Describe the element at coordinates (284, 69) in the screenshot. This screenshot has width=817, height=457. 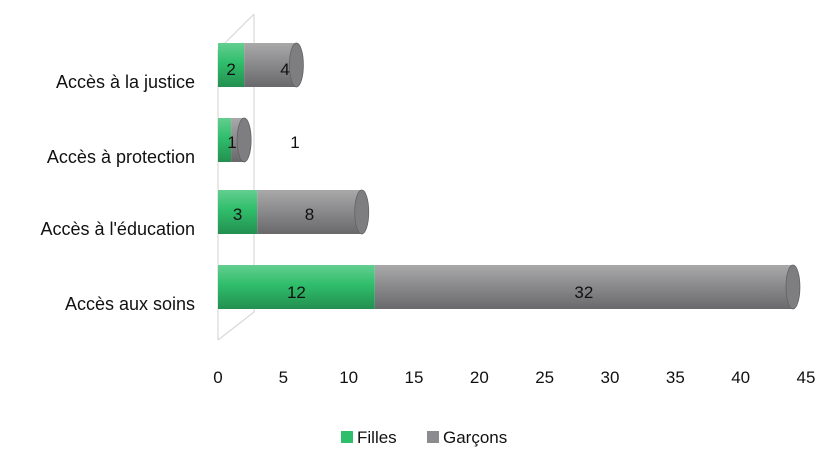
I see `data-label-garçons-0: 4` at that location.